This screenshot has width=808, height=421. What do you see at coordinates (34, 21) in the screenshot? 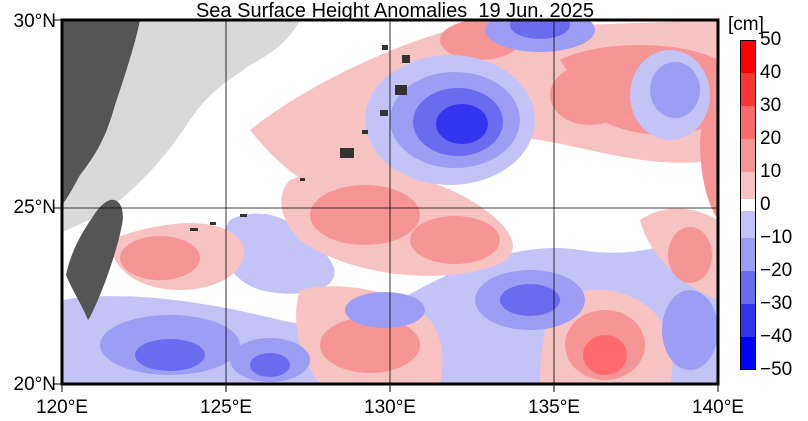
I see `lat-label-30n: 30°N` at bounding box center [34, 21].